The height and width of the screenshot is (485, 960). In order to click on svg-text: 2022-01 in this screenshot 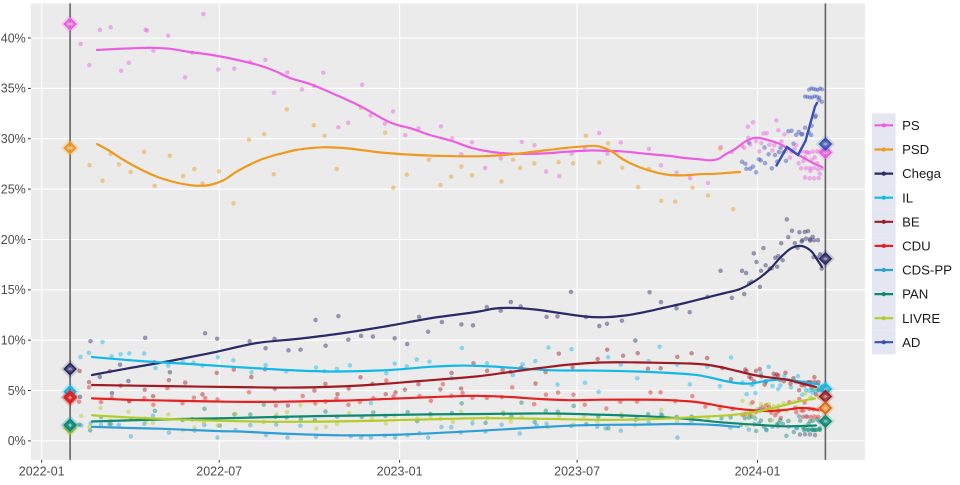, I will do `click(42, 471)`.